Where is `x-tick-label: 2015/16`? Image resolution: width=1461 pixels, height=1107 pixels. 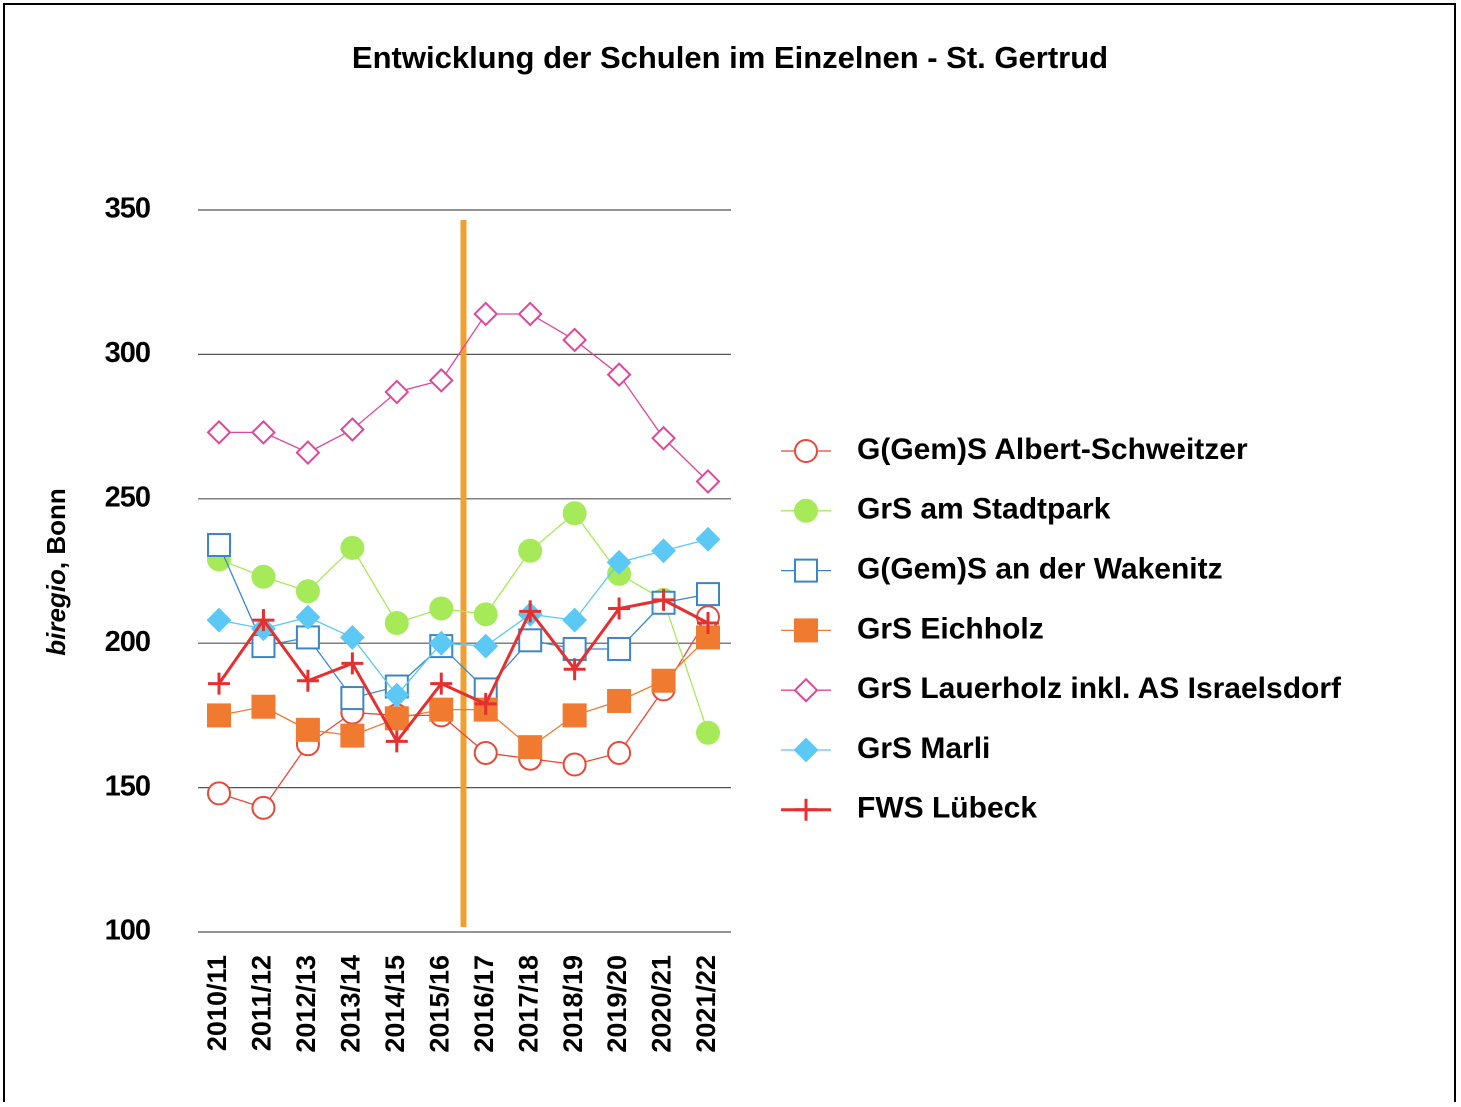
x-tick-label: 2015/16 is located at coordinates (439, 1004).